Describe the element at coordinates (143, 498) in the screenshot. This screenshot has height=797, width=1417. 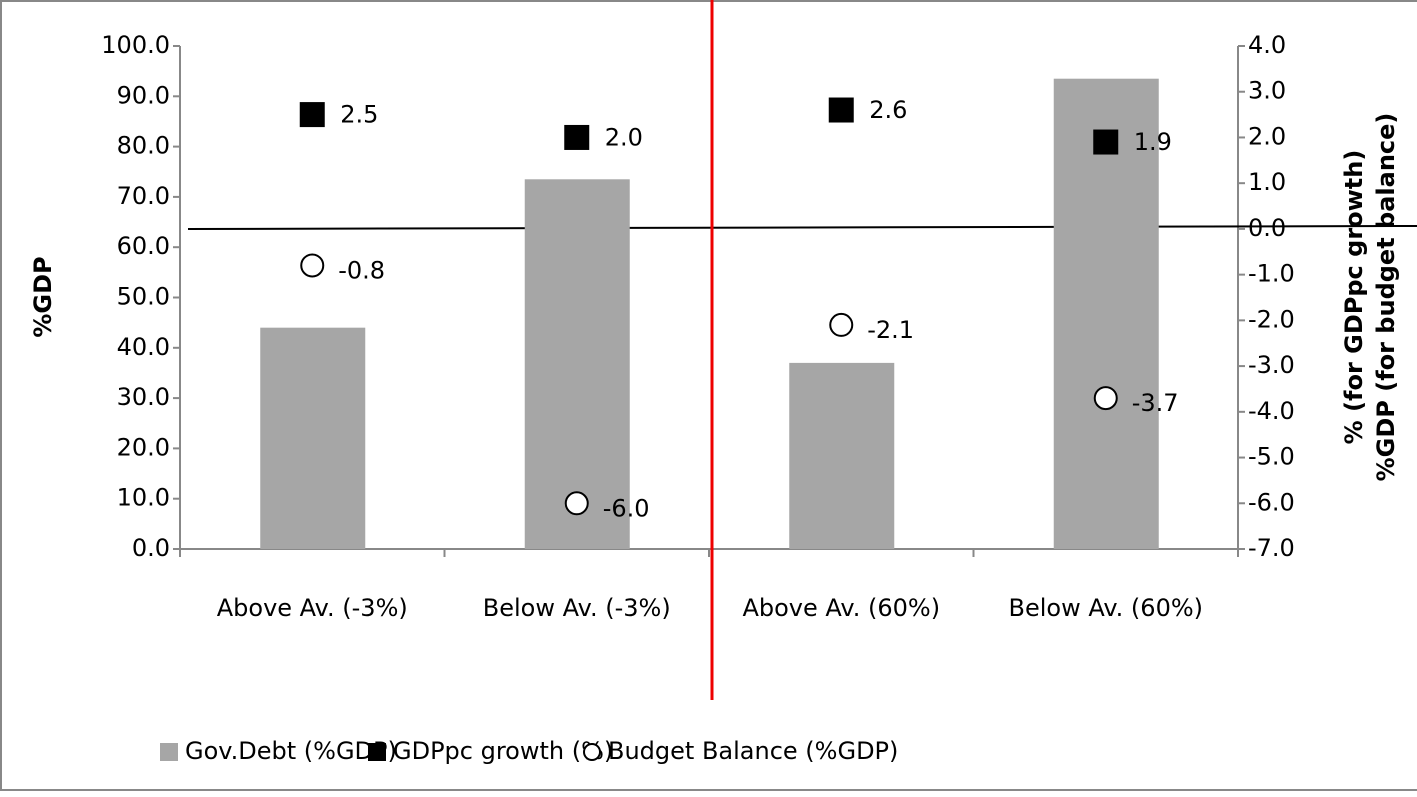
I see `y-tick-label: 10.0` at that location.